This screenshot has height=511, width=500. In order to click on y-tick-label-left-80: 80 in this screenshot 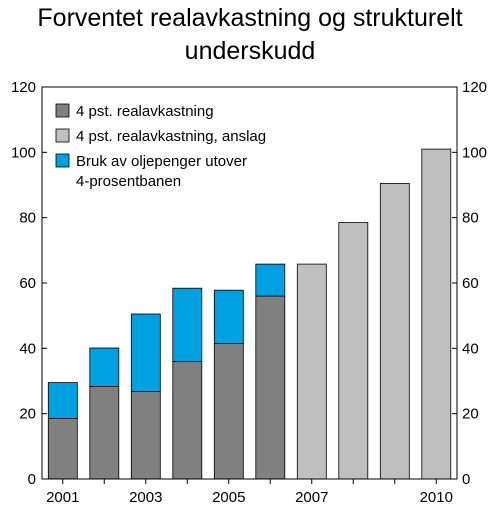, I will do `click(27, 218)`.